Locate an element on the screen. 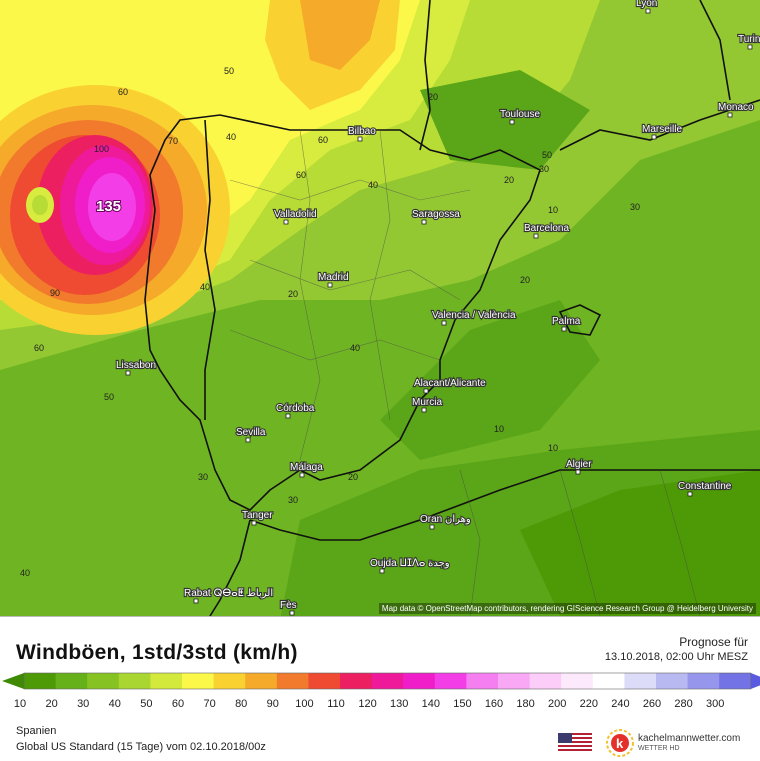  city-label: Valladolid is located at coordinates (295, 214).